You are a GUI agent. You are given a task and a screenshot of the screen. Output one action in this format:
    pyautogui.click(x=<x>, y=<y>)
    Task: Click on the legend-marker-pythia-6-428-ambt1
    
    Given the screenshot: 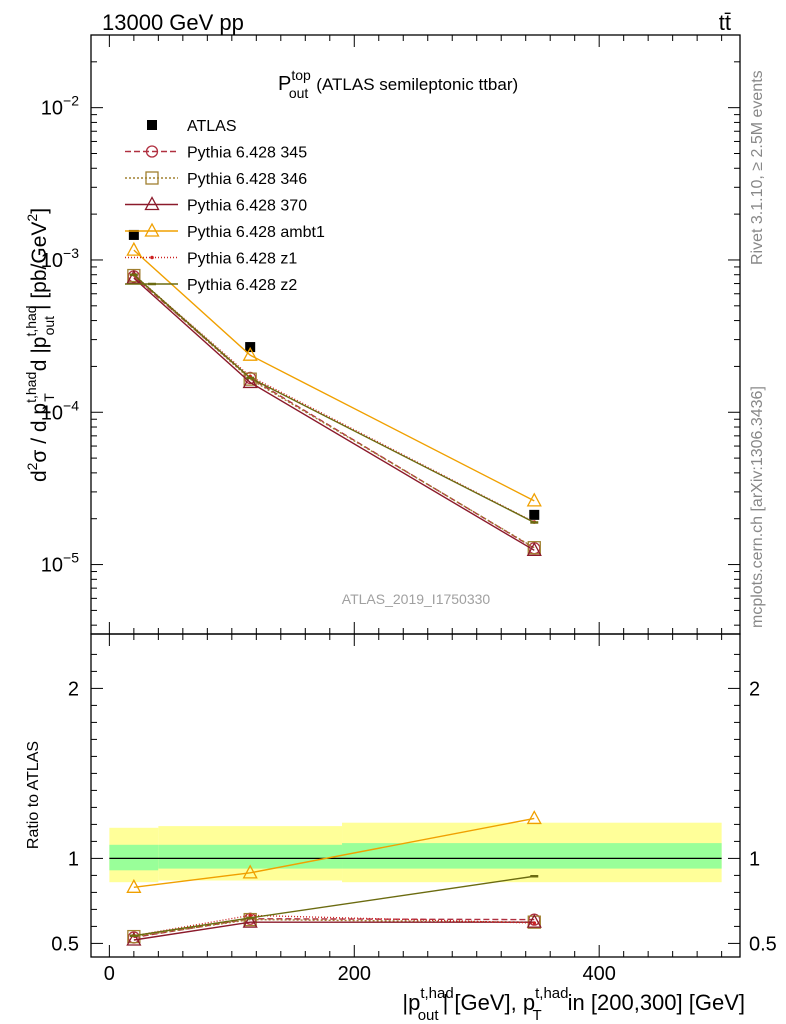 What is the action you would take?
    pyautogui.click(x=152, y=229)
    